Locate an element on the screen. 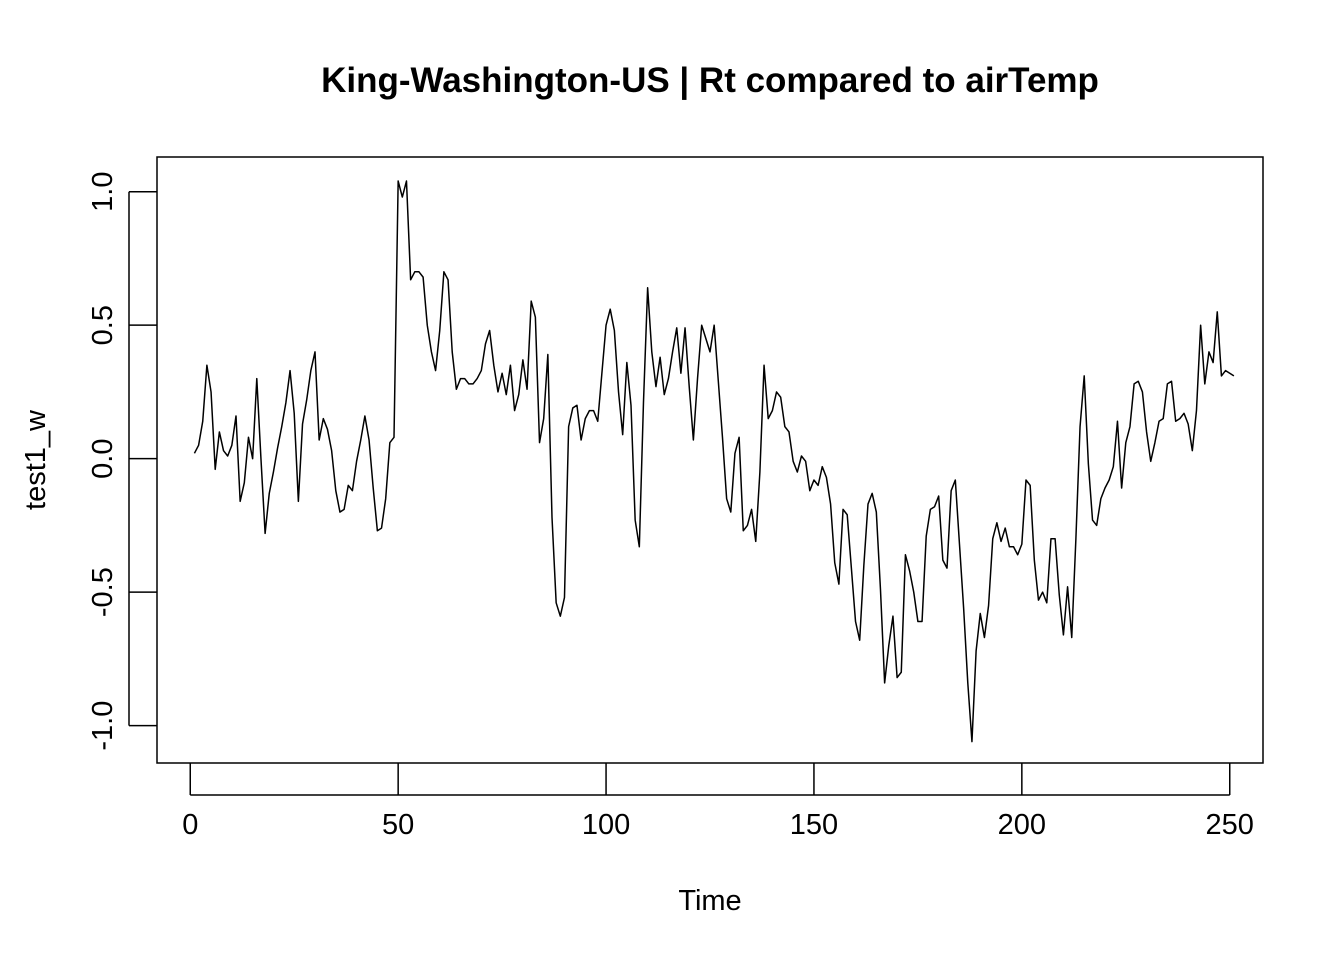  x-tick-label: 50 is located at coordinates (398, 825).